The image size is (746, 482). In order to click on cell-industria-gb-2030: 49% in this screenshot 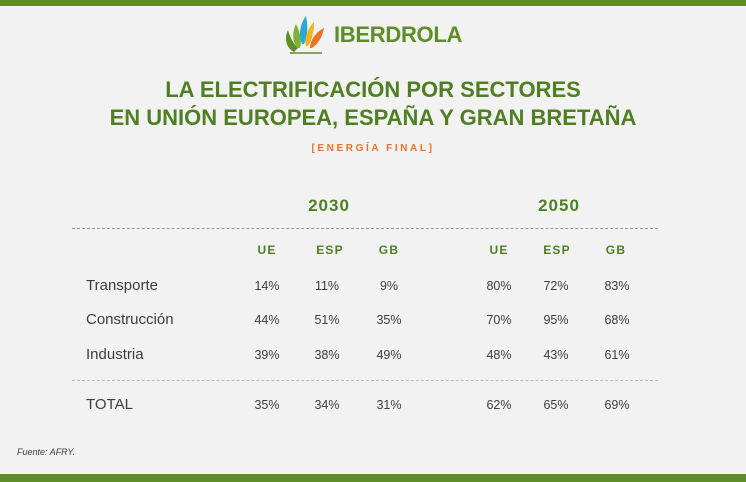, I will do `click(389, 355)`.